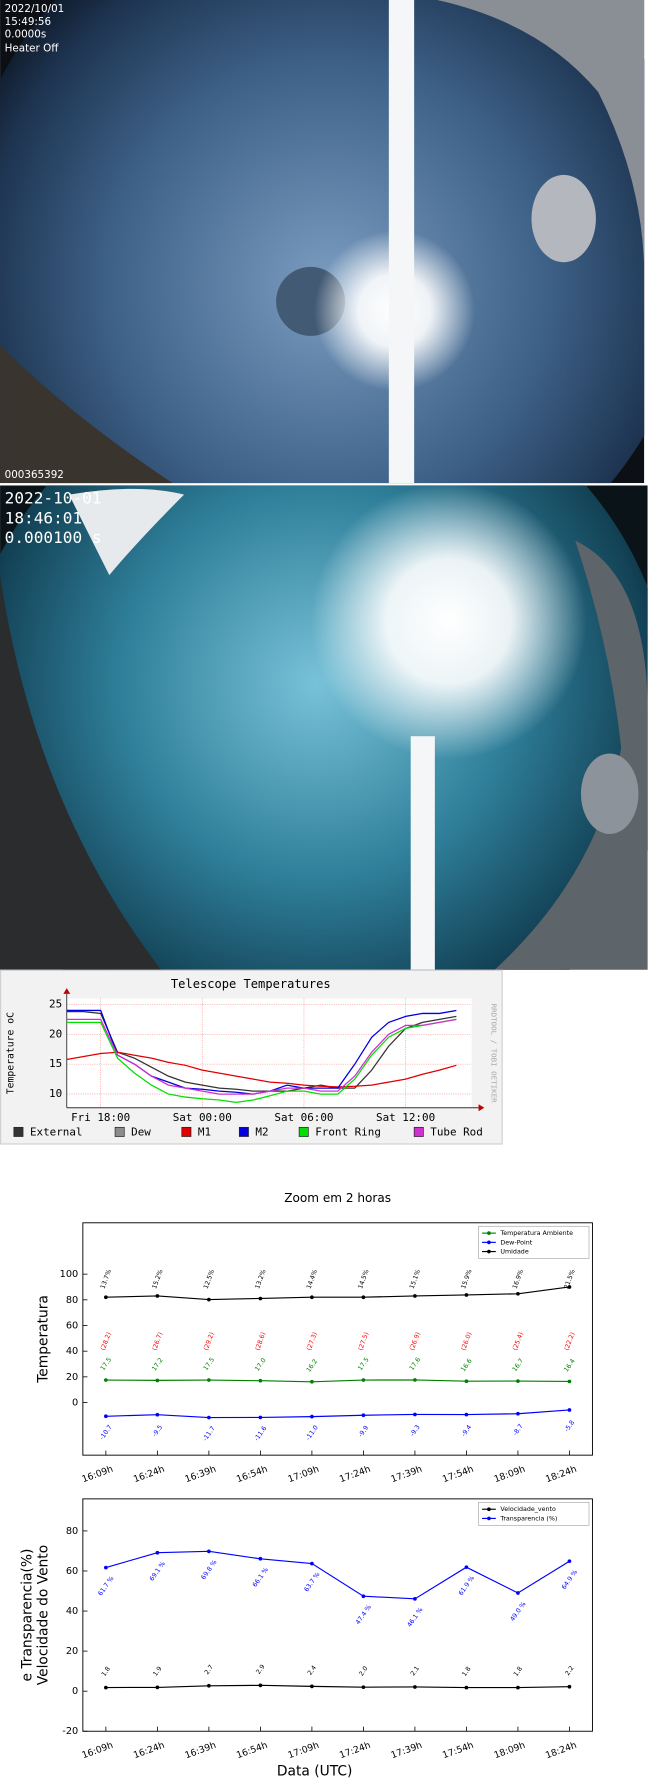 This screenshot has height=1783, width=650. What do you see at coordinates (466, 1431) in the screenshot?
I see `data-label: -9.4` at bounding box center [466, 1431].